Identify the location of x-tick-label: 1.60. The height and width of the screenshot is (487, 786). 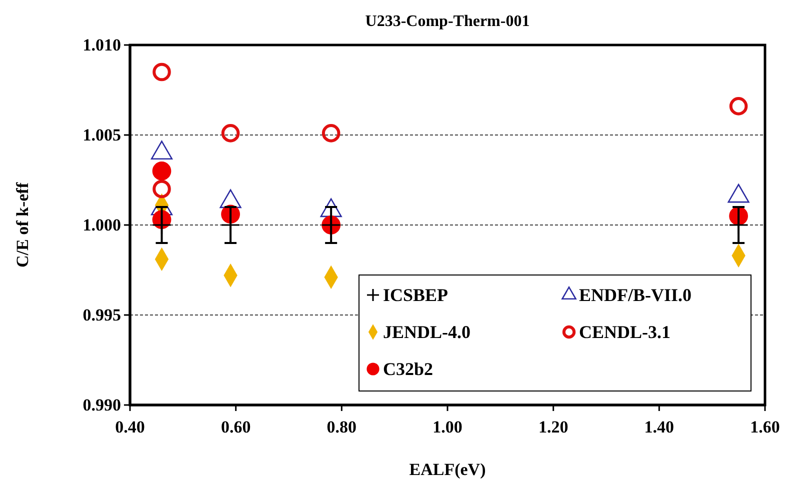
(765, 427).